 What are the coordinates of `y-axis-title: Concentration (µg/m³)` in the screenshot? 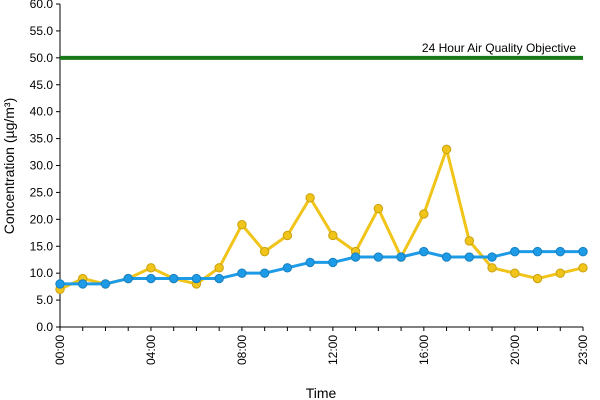 It's located at (9, 166).